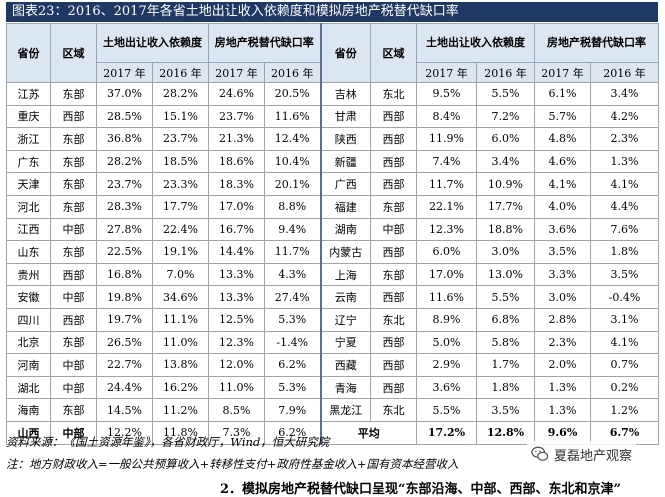 The image size is (665, 497). I want to click on table-cell: 山东, so click(28, 252).